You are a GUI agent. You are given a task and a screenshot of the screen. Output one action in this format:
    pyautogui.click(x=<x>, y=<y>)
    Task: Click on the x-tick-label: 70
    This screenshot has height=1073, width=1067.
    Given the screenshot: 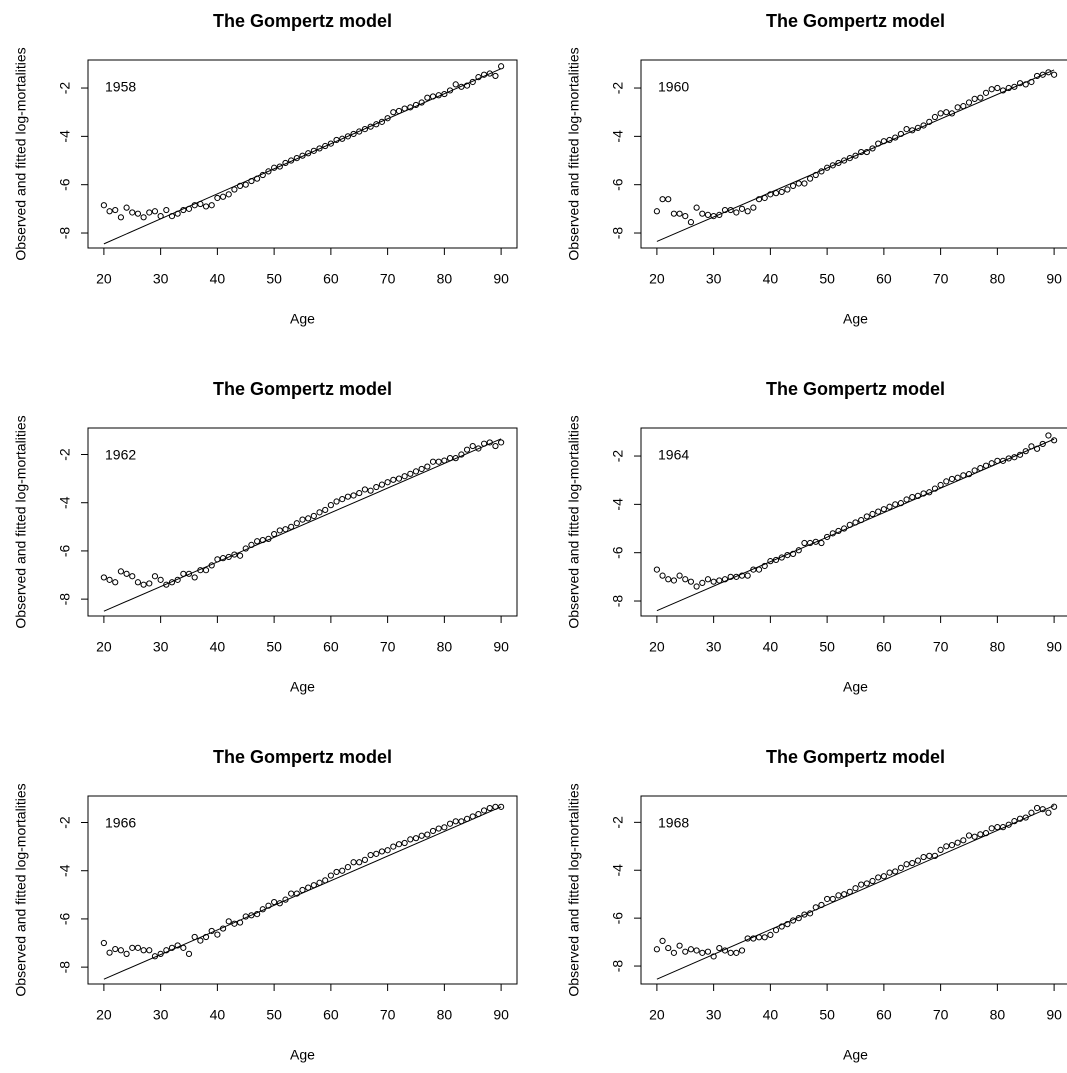 What is the action you would take?
    pyautogui.click(x=941, y=1015)
    